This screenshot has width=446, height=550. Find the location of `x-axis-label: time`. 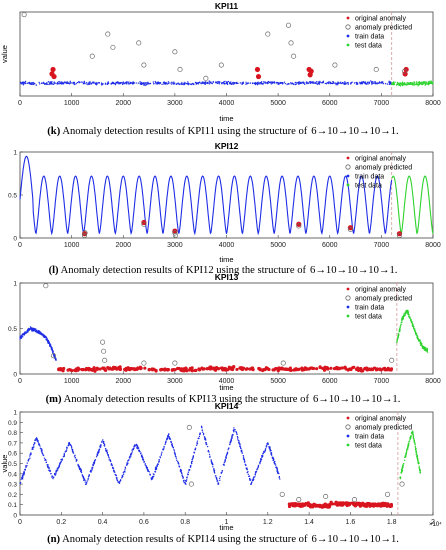

x-axis-label: time is located at coordinates (226, 387).